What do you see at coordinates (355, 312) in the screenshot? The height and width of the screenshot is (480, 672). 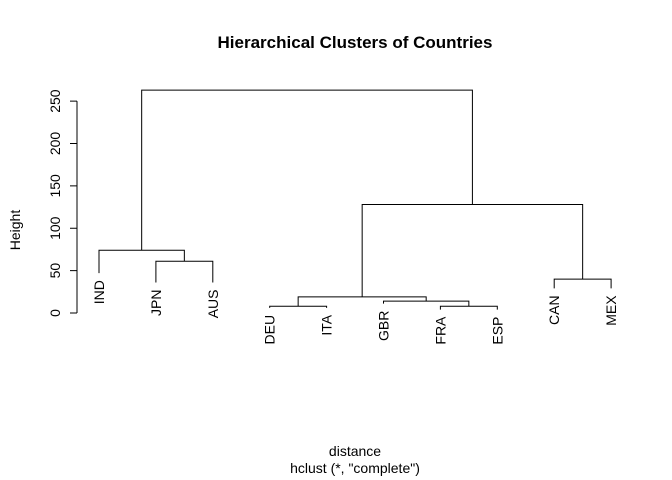 I see `leaf-labels: IND JPN AUS DEU ITA GBR FRA ESP CAN MEX` at bounding box center [355, 312].